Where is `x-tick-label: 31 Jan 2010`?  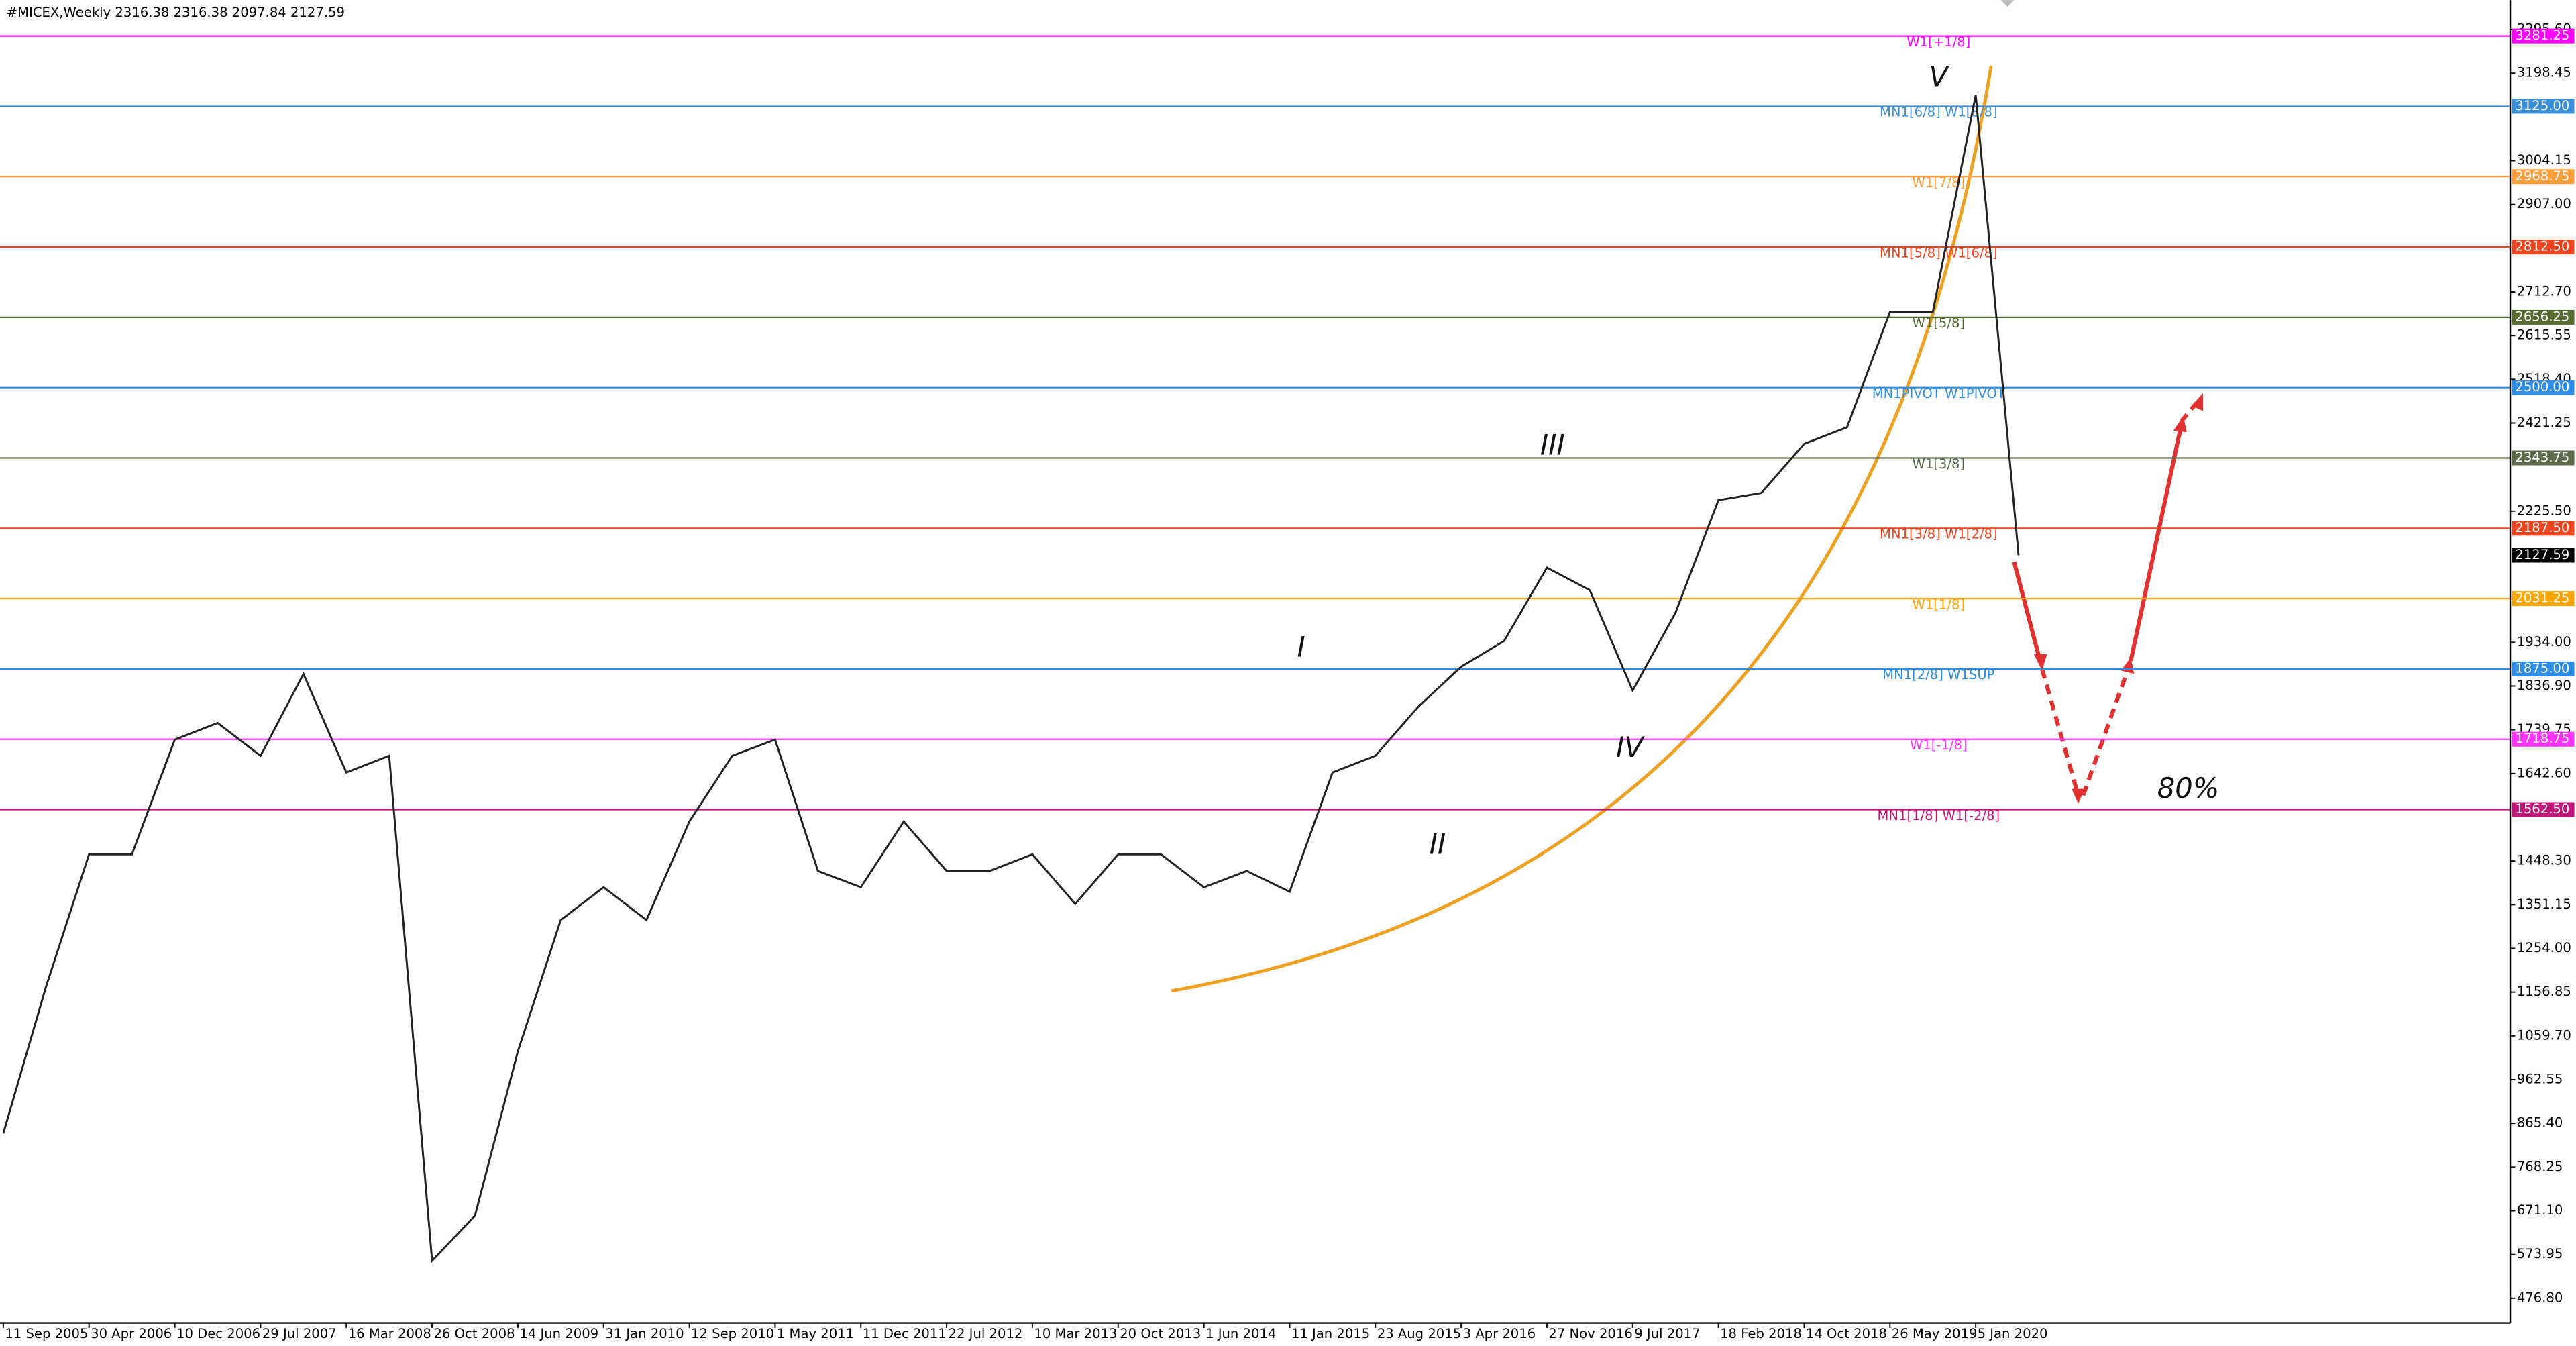
x-tick-label: 31 Jan 2010 is located at coordinates (644, 1333).